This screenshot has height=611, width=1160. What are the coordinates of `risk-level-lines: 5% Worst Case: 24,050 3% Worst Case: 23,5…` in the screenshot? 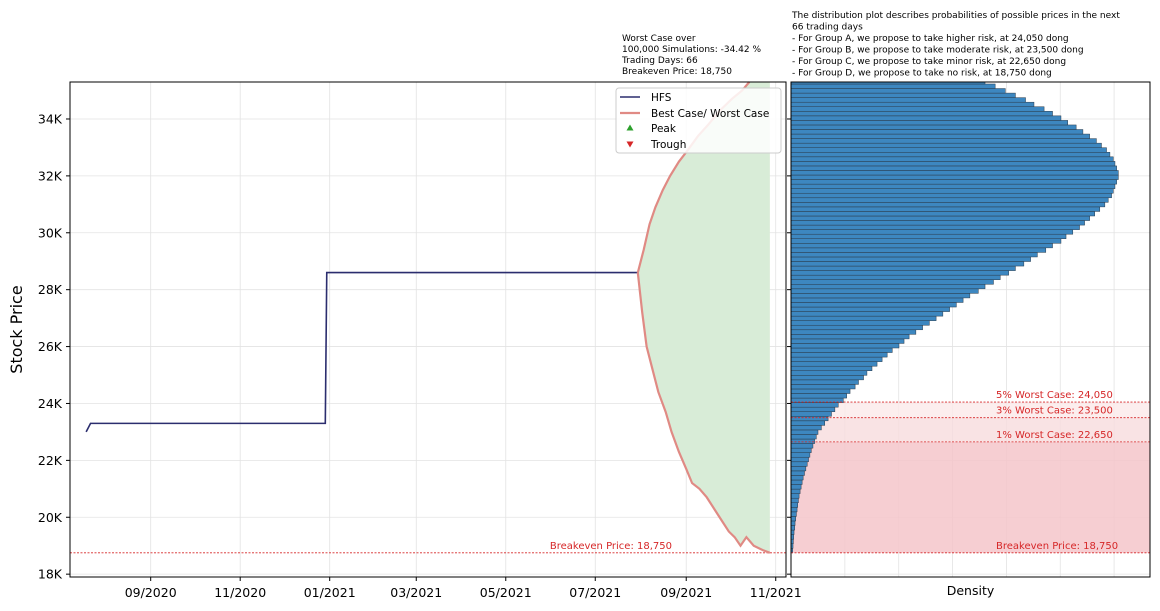 It's located at (970, 472).